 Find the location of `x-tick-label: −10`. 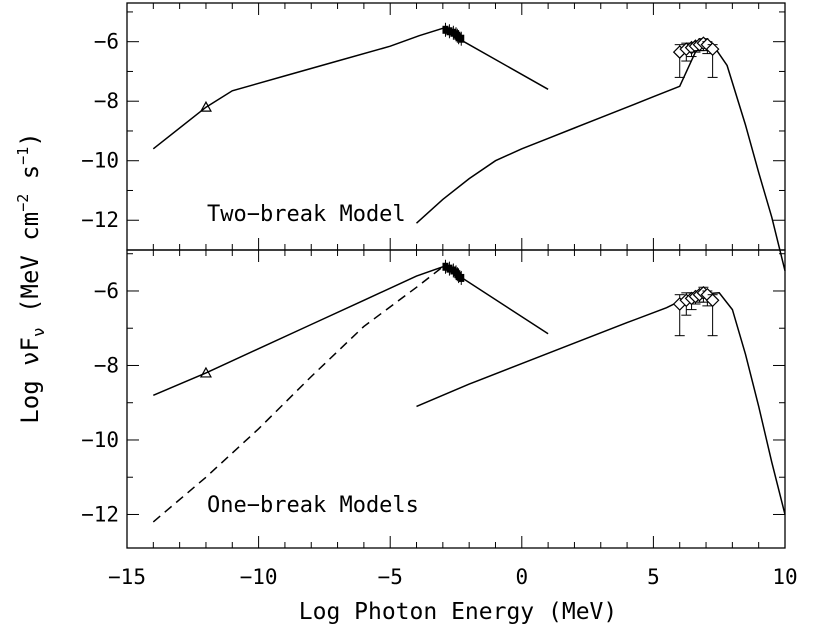

x-tick-label: −10 is located at coordinates (259, 577).